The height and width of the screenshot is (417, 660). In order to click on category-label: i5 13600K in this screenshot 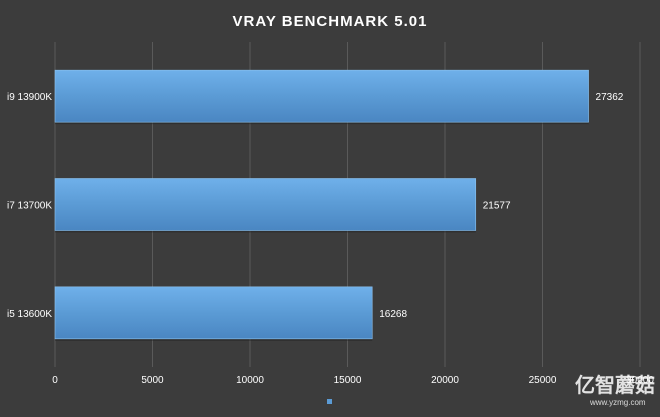, I will do `click(29, 314)`.